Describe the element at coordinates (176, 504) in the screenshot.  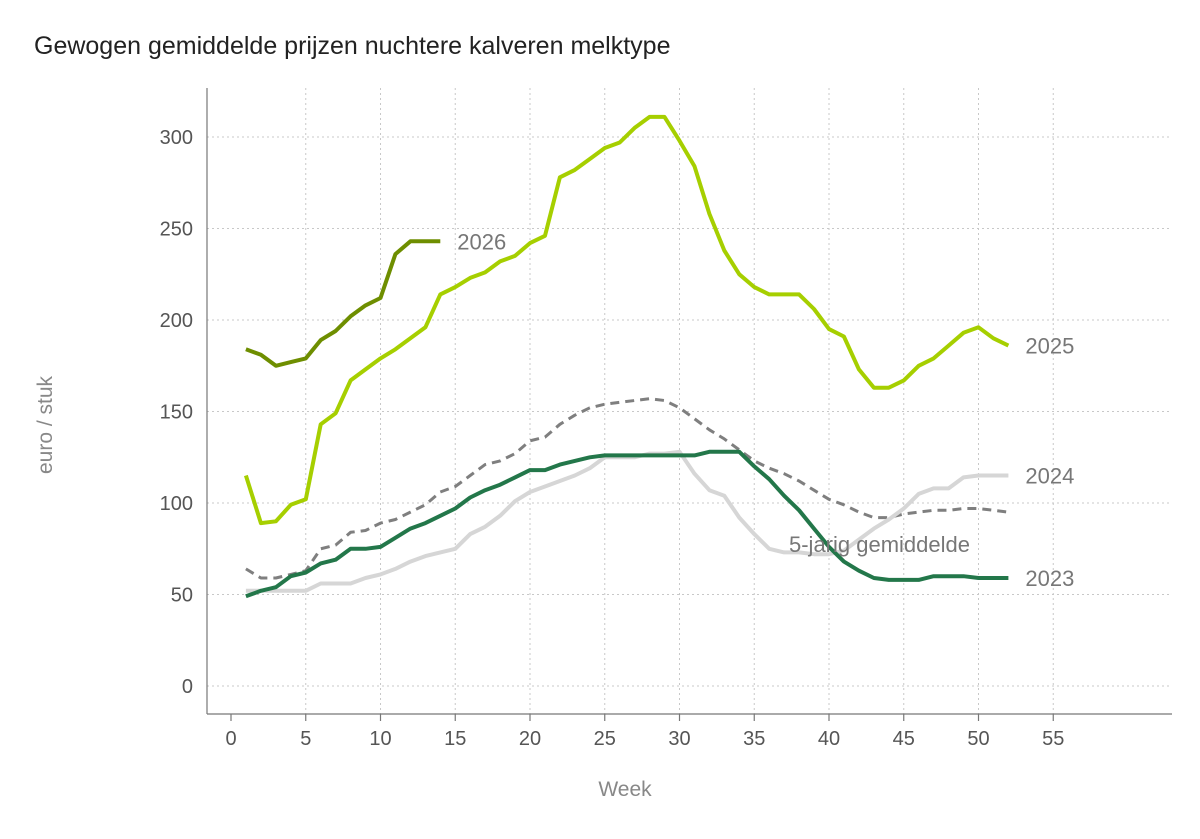
I see `y-tick-label: 100` at that location.